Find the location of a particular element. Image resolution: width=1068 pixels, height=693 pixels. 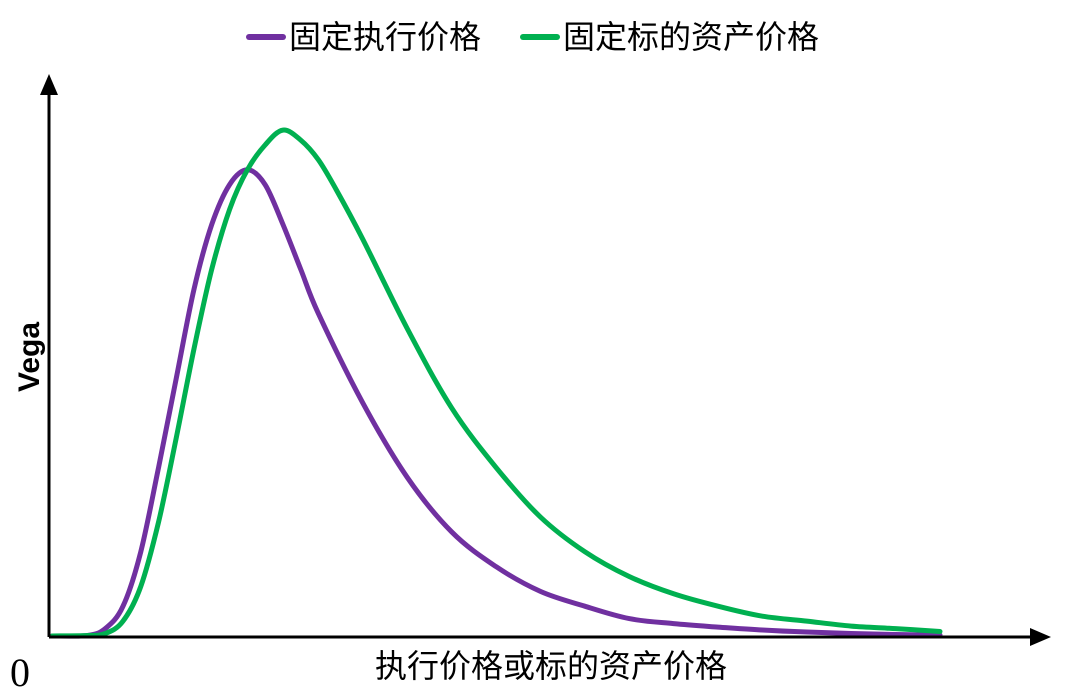

legend-label-1: 固定执行价格 is located at coordinates (385, 37).